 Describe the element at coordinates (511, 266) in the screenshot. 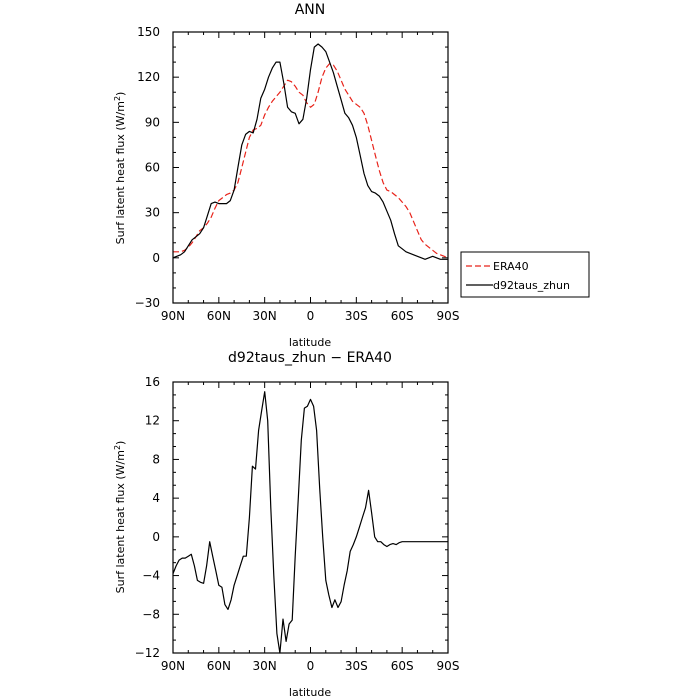

I see `legend-label-era40: ERA40` at that location.